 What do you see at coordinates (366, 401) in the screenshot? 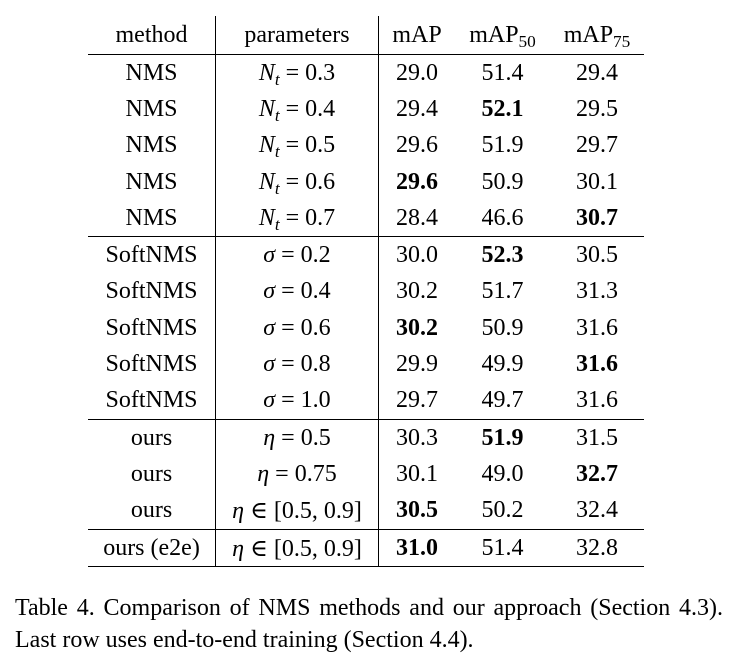
I see `table-row: SoftNMS σ = 1.0 29.7 49.7 31.6` at bounding box center [366, 401].